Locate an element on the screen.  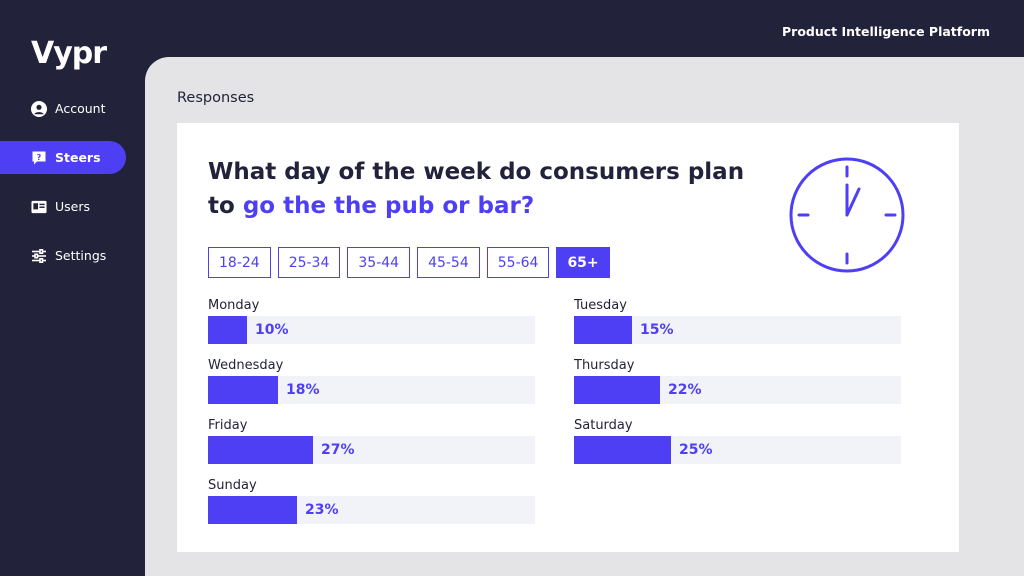
sidebar-item-settings: Settings is located at coordinates (65, 255).